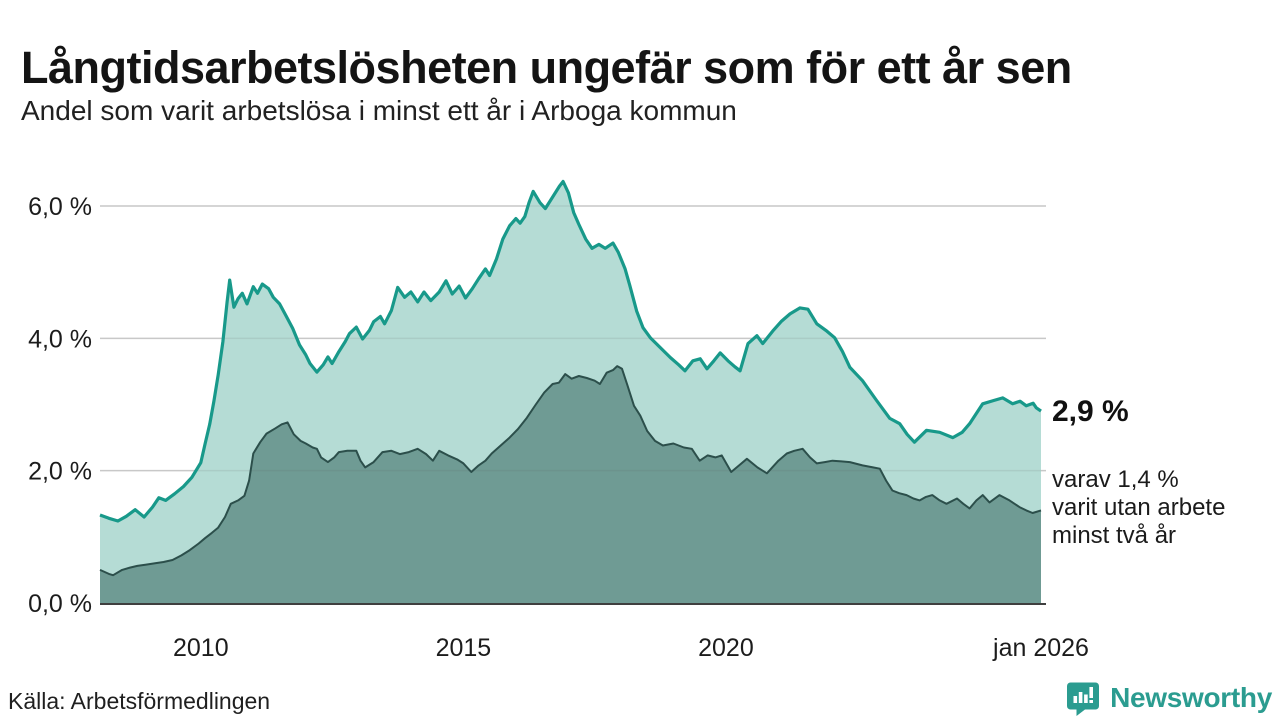  Describe the element at coordinates (1091, 701) in the screenshot. I see `logo-exclamation-dot` at that location.